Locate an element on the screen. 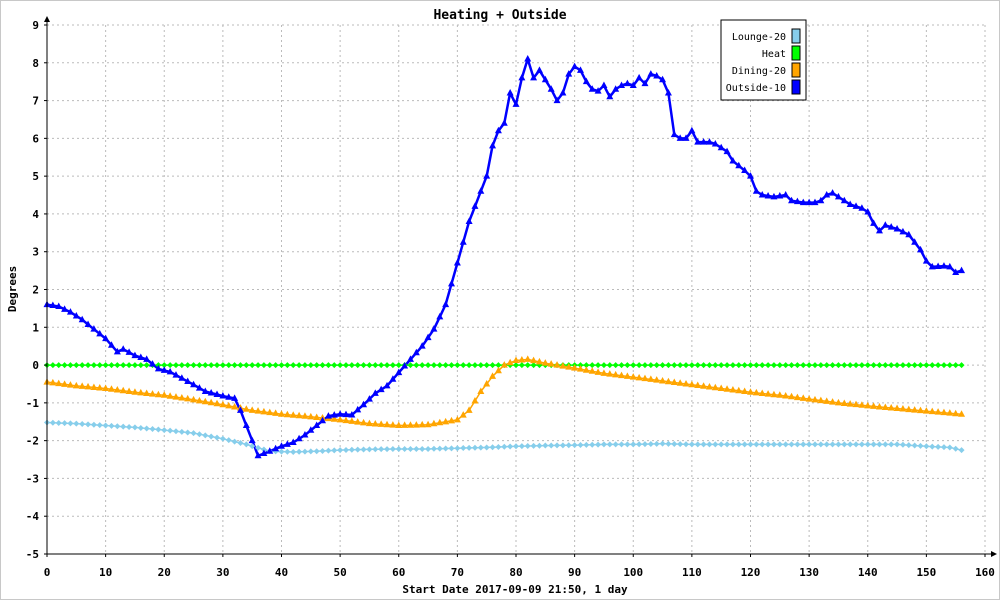 The image size is (1000, 600). y-axis-arrow is located at coordinates (47, 19).